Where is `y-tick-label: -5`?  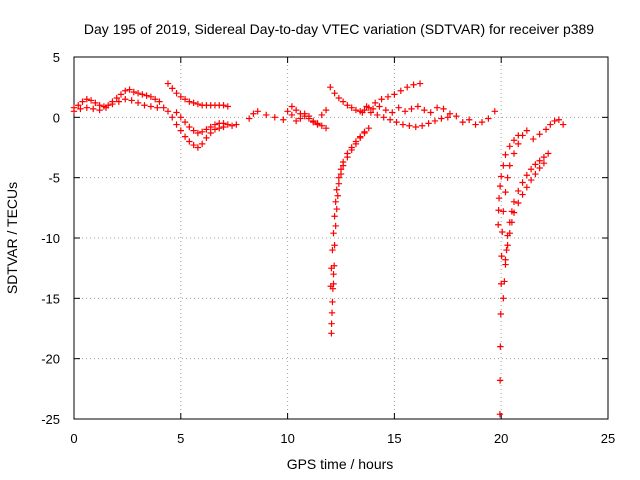
y-tick-label: -5 is located at coordinates (54, 178).